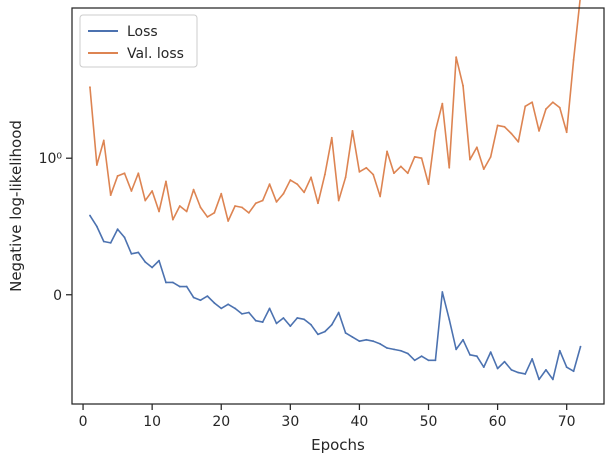  Describe the element at coordinates (327, 417) in the screenshot. I see `x-ticks: 0 10 20 30 40 50 60 70` at that location.